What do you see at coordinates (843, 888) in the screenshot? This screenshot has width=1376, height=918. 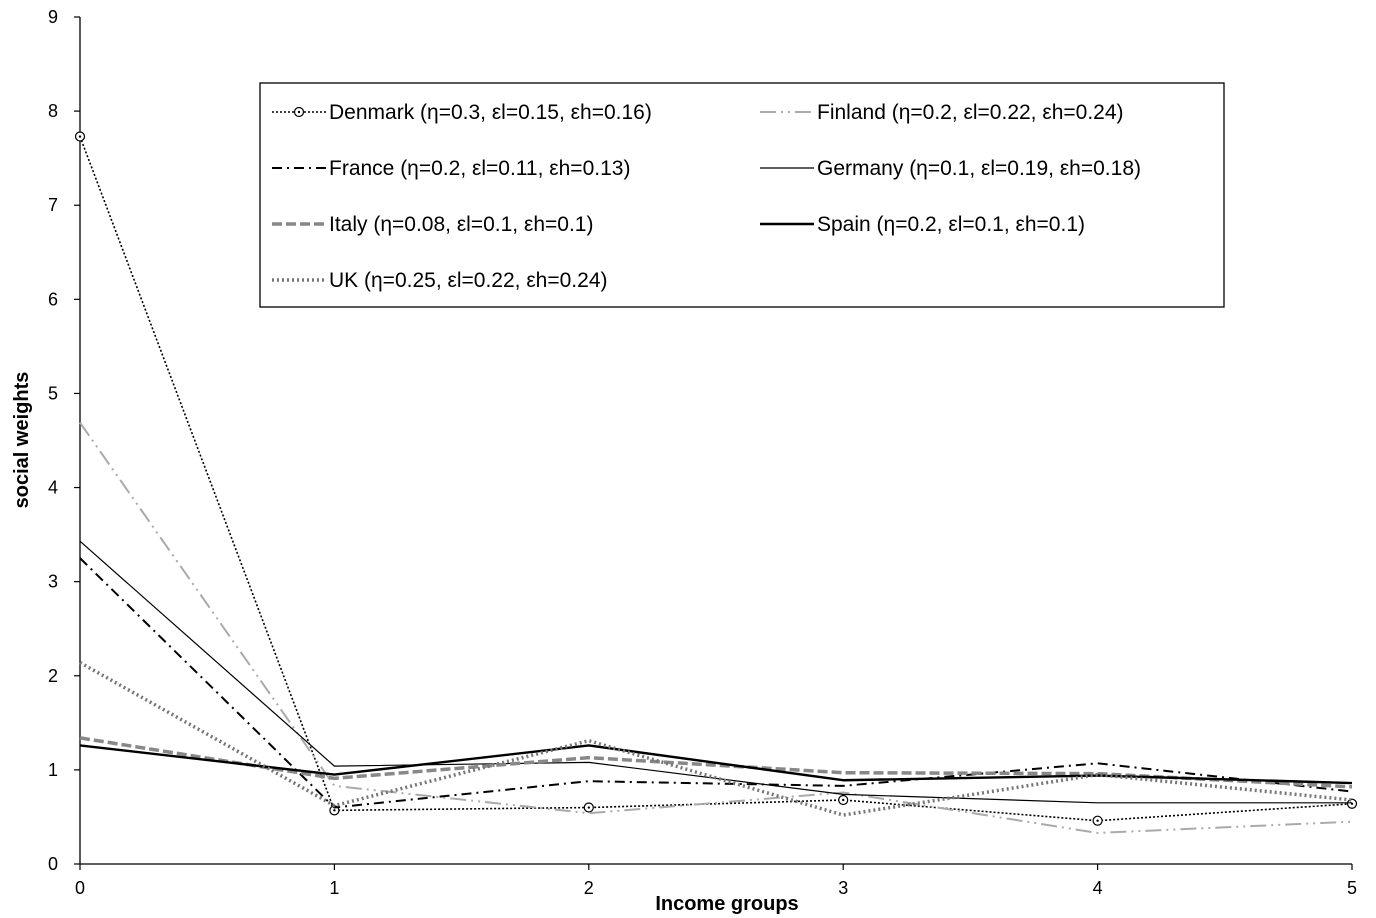 I see `x-tick-label: 3` at bounding box center [843, 888].